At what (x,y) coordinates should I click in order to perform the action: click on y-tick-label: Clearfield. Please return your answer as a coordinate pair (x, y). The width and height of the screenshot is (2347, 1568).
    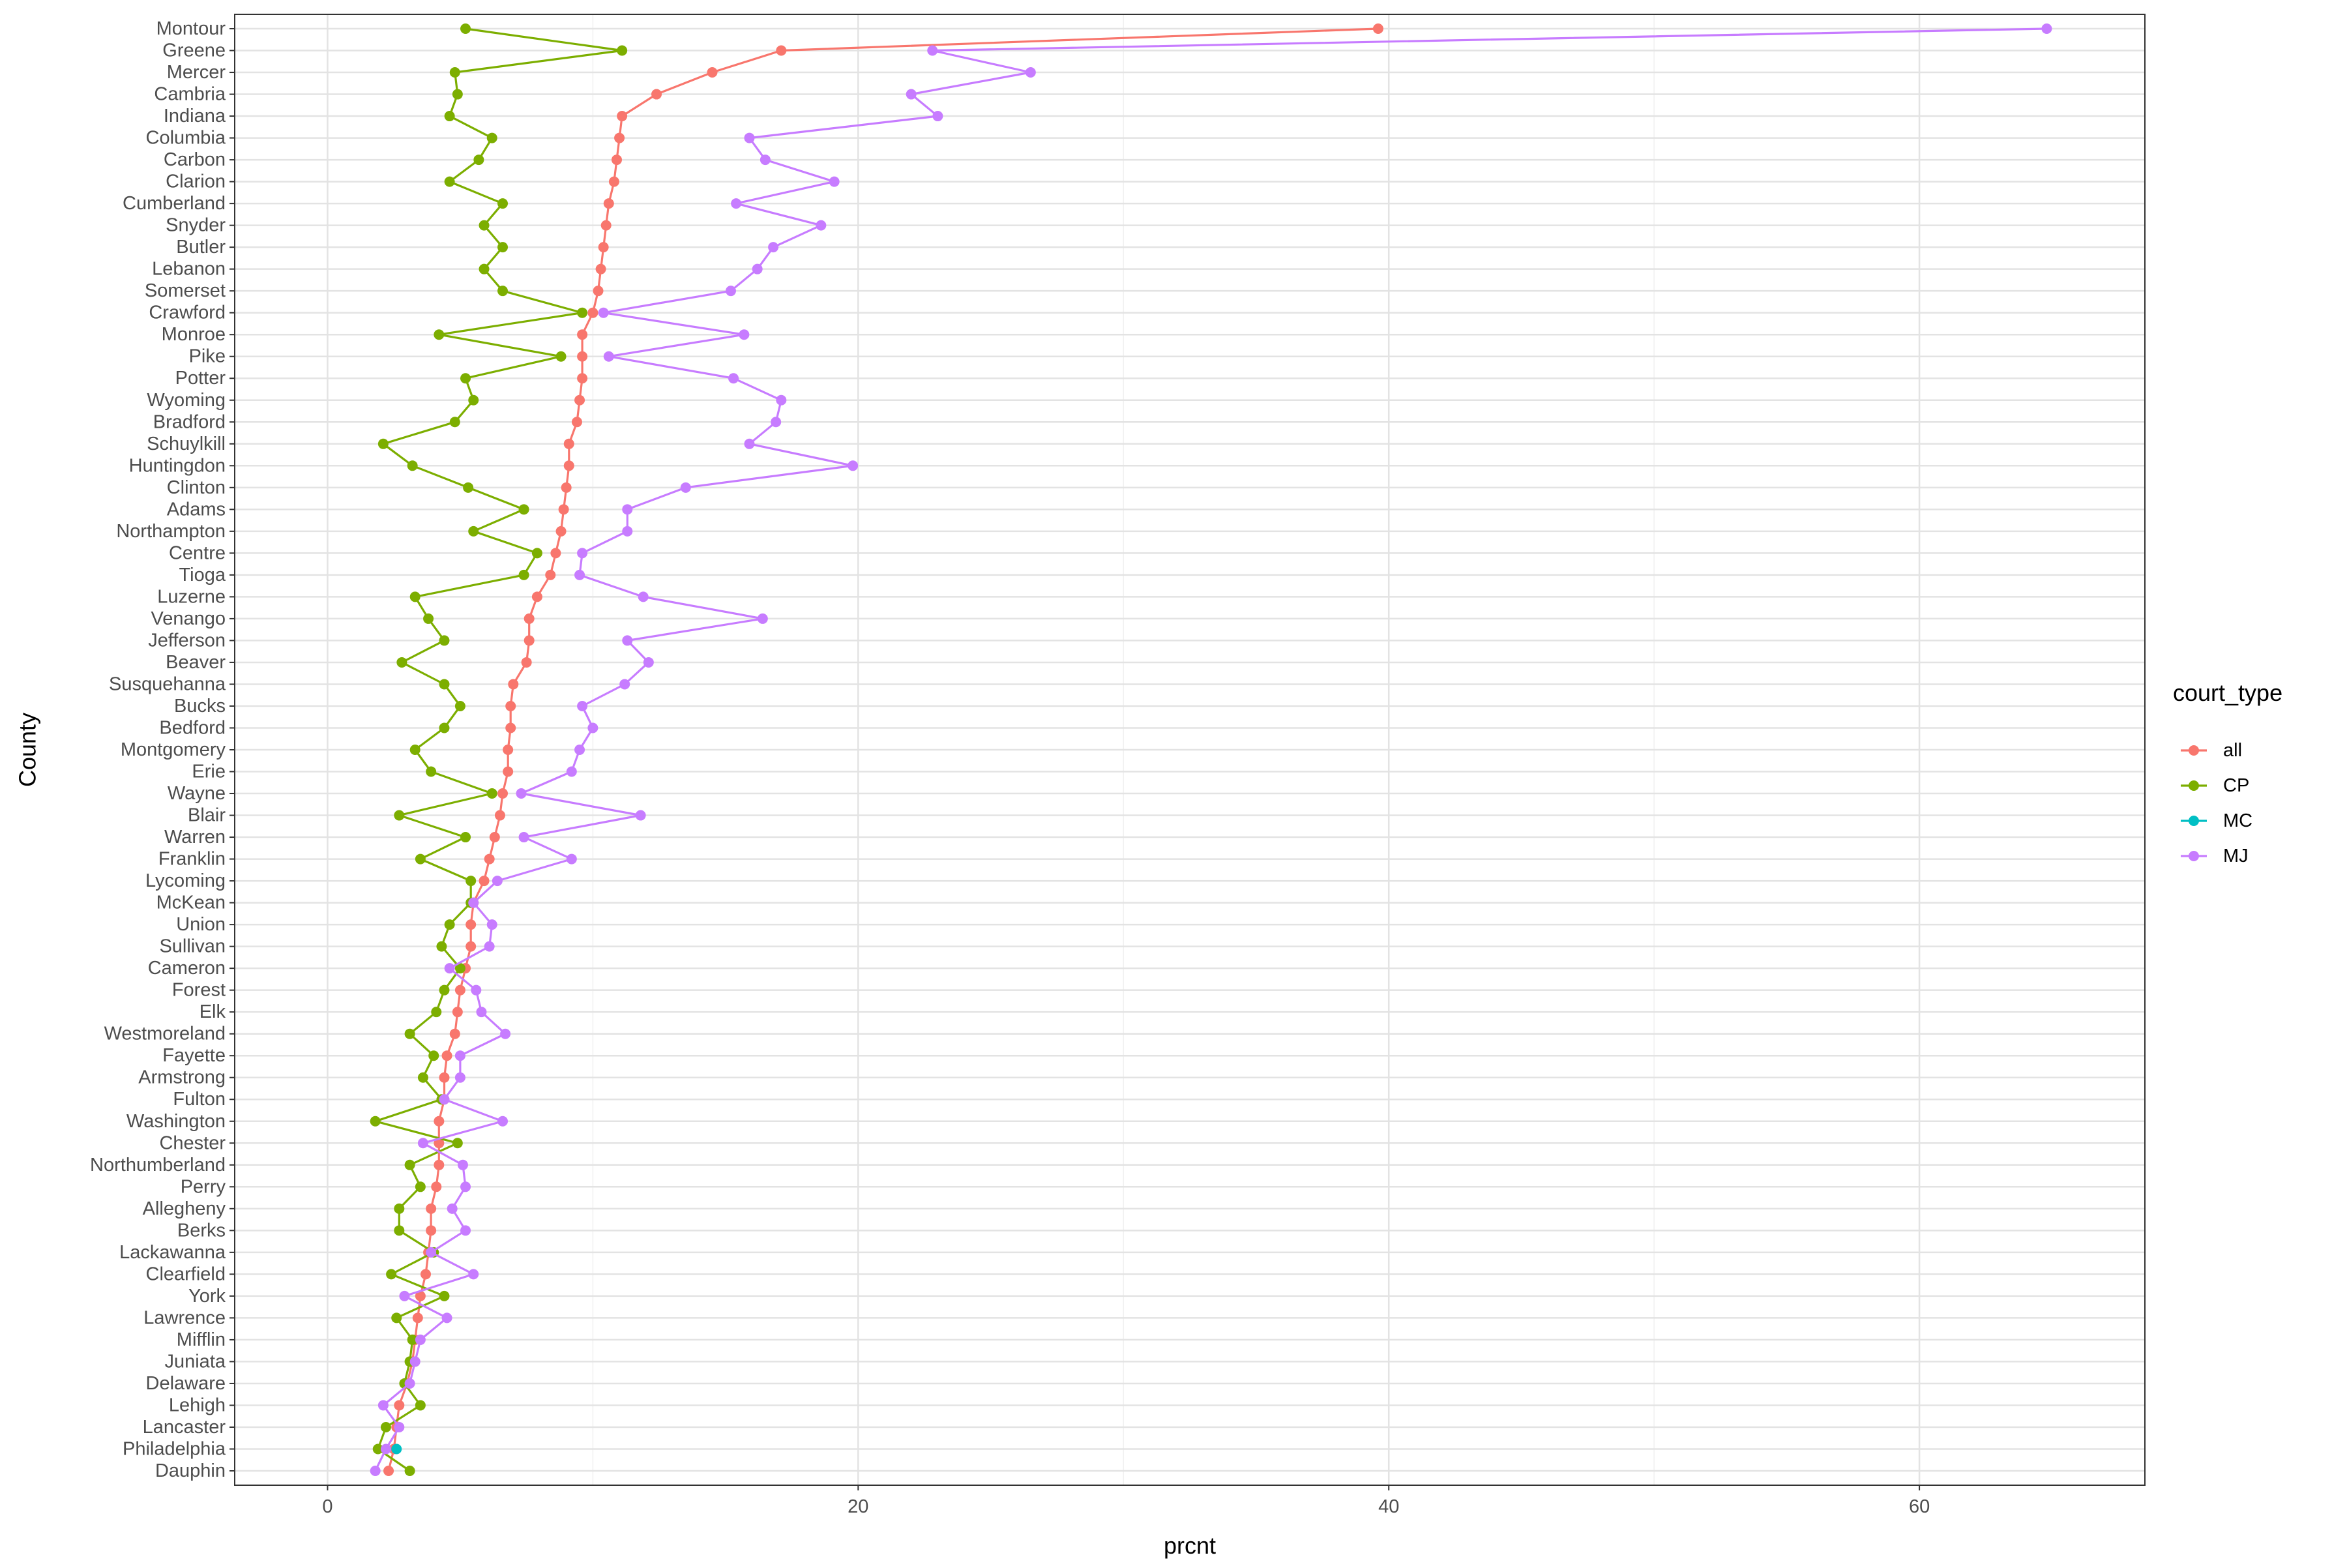
    Looking at the image, I should click on (186, 1274).